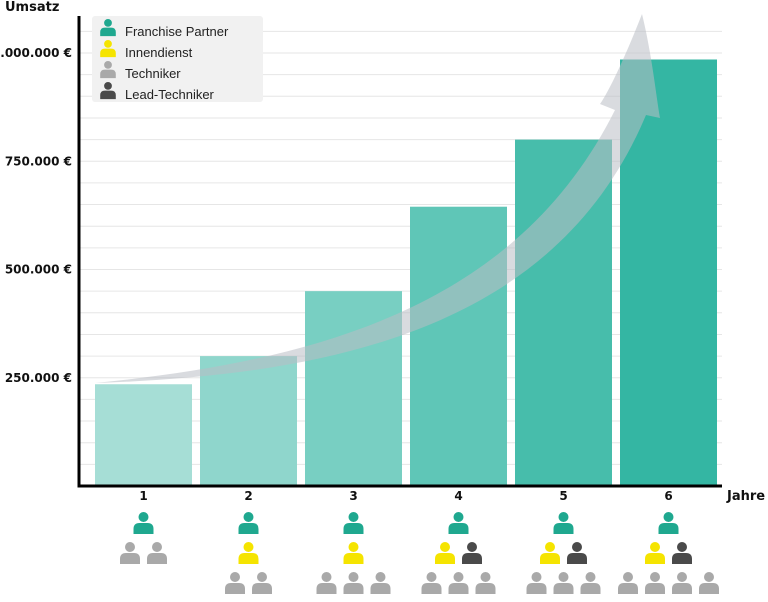 This screenshot has width=768, height=602. Describe the element at coordinates (405, 496) in the screenshot. I see `x-tick-labels: 1 2 3 4 5 6` at that location.